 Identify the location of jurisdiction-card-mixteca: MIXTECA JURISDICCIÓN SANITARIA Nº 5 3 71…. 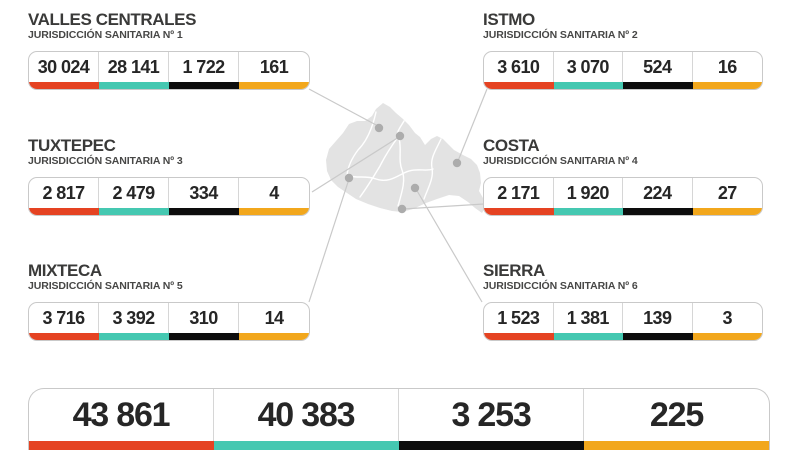
(169, 301).